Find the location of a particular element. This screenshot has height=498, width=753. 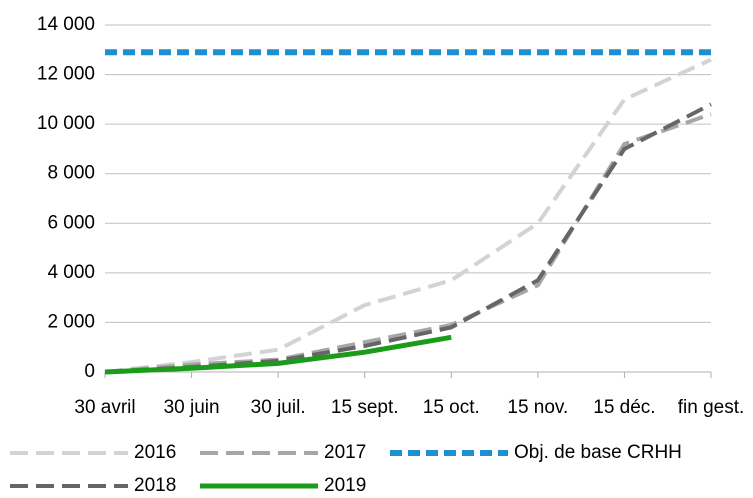

y-tick-label: 2 000 is located at coordinates (71, 321).